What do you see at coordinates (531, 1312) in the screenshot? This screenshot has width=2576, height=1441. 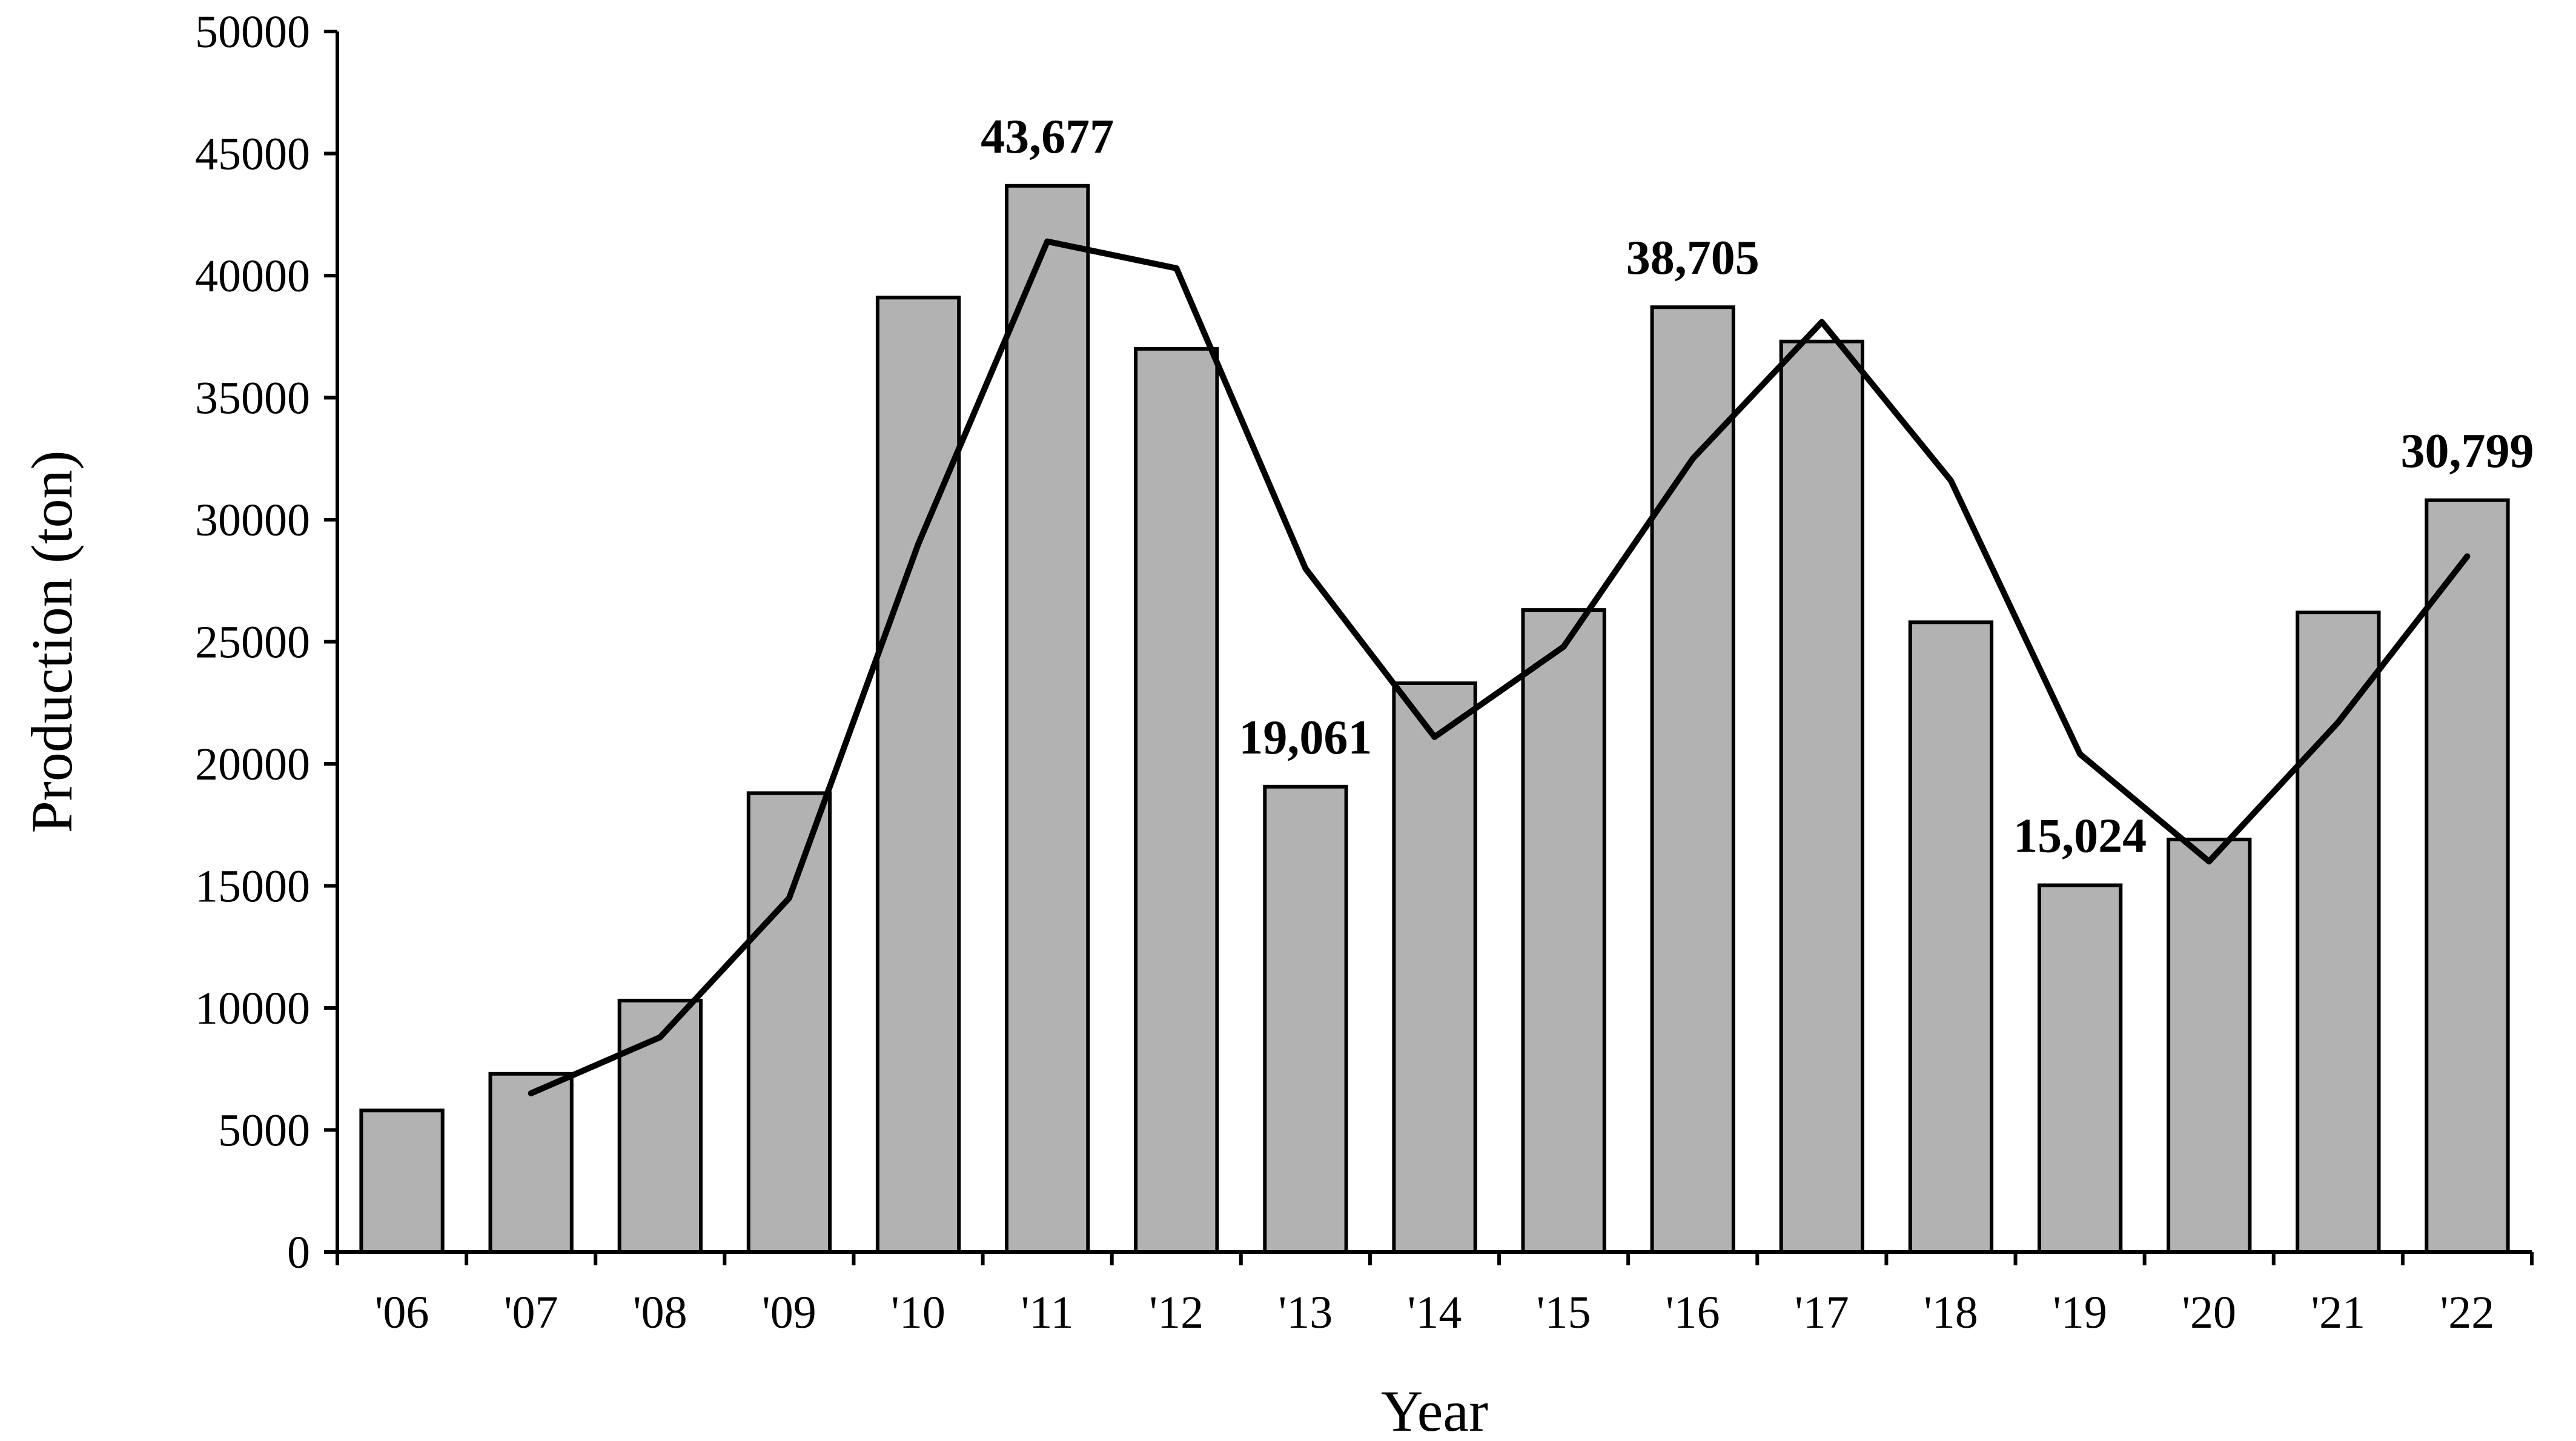 I see `x-tick-label-1: '07` at bounding box center [531, 1312].